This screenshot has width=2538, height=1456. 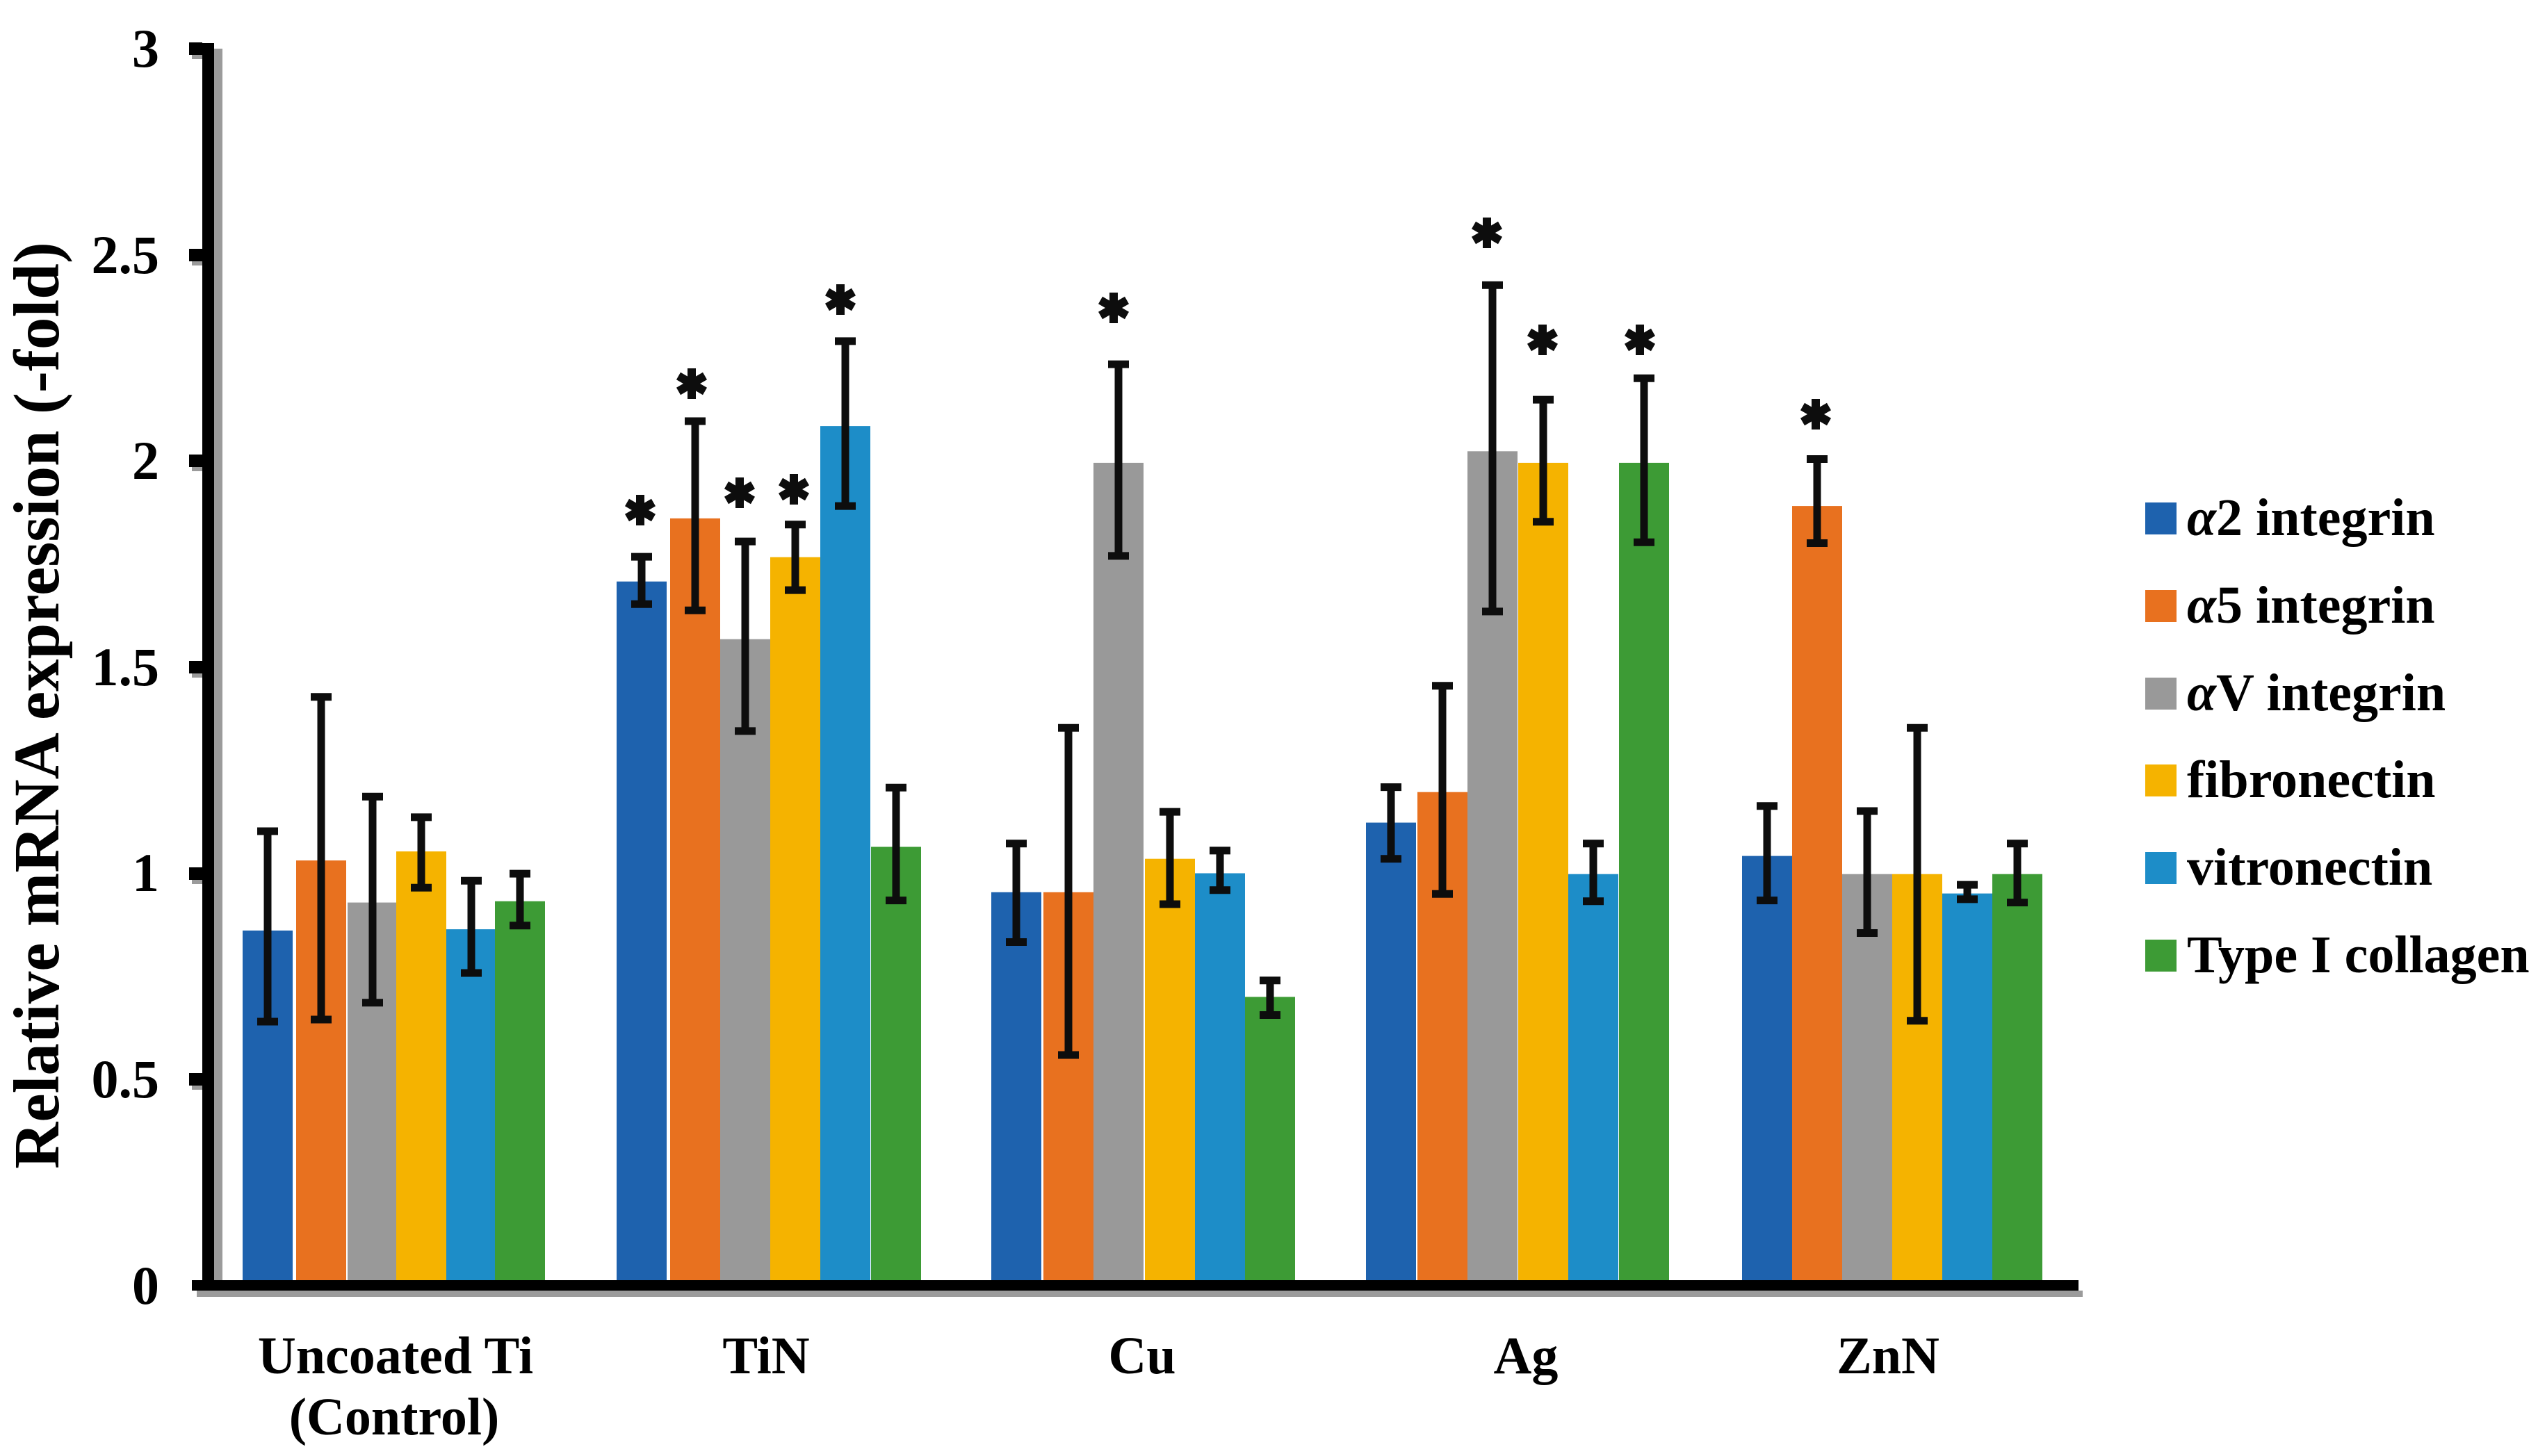 I want to click on svg-text: ZnN, so click(x=1888, y=1356).